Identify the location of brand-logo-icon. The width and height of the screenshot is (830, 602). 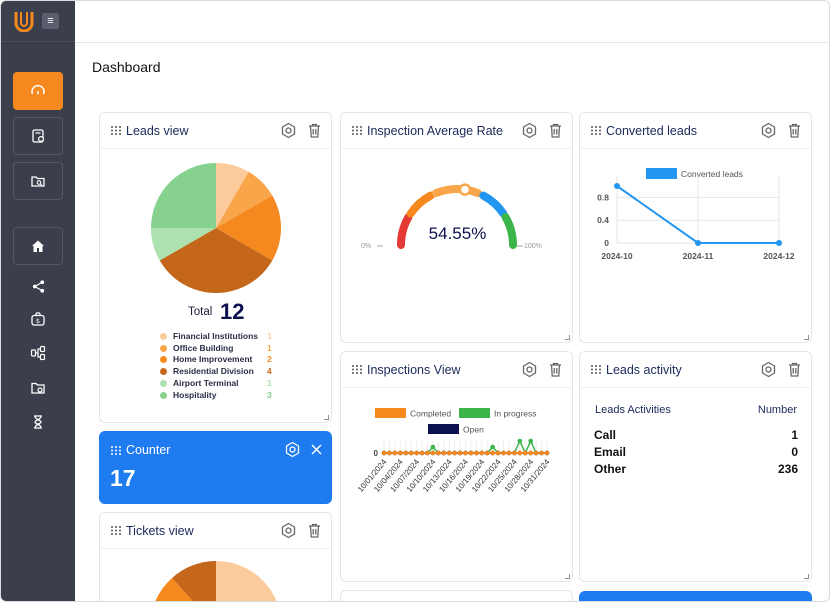
(24, 21).